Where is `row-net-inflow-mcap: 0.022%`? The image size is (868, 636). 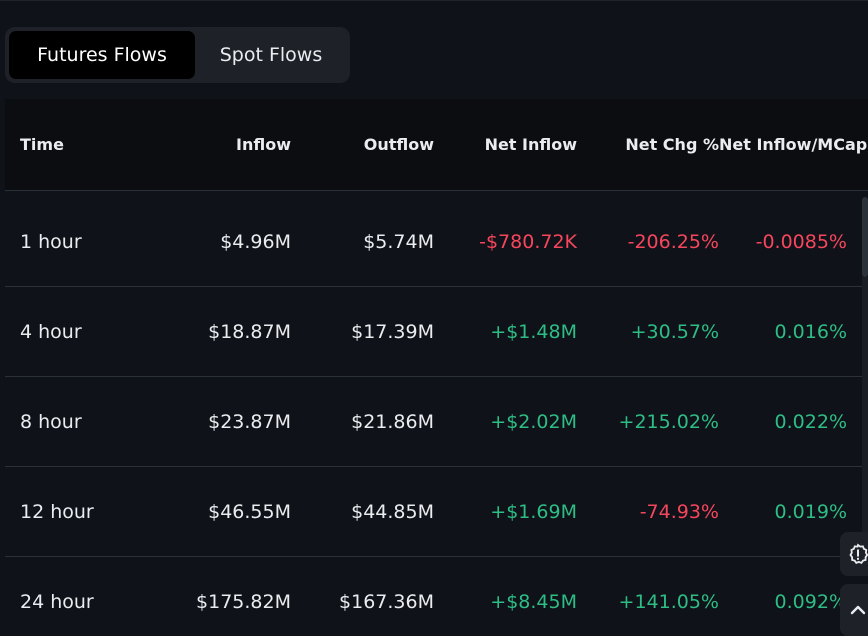
row-net-inflow-mcap: 0.022% is located at coordinates (810, 421).